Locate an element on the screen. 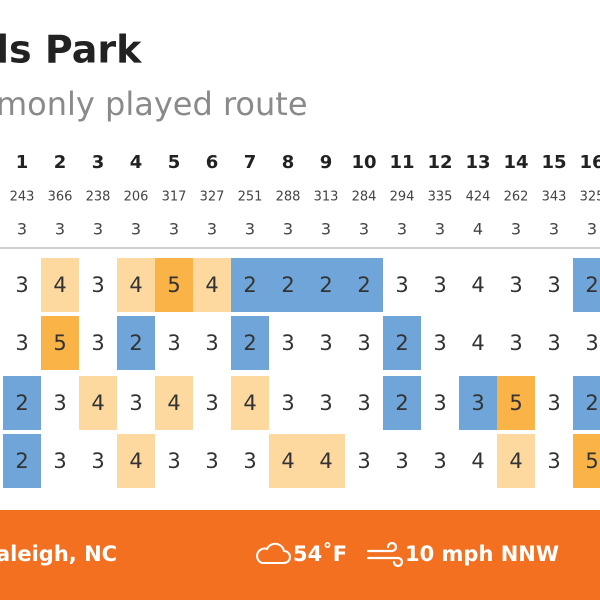  hole-number: 7 is located at coordinates (250, 162).